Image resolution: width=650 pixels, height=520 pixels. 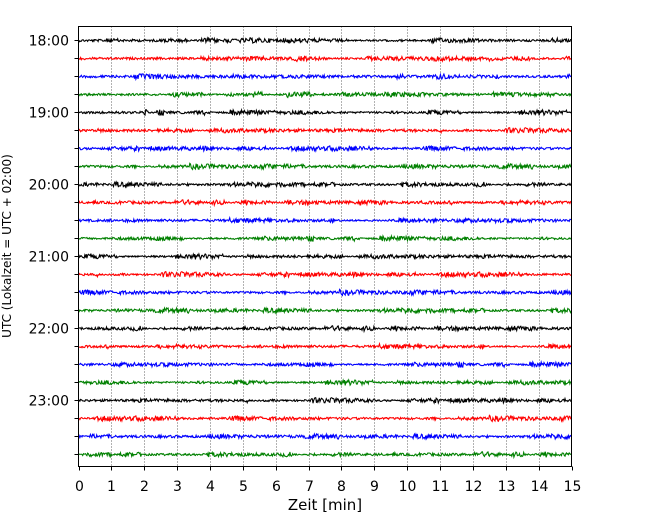 What do you see at coordinates (507, 487) in the screenshot?
I see `x-tick-label-13: 13` at bounding box center [507, 487].